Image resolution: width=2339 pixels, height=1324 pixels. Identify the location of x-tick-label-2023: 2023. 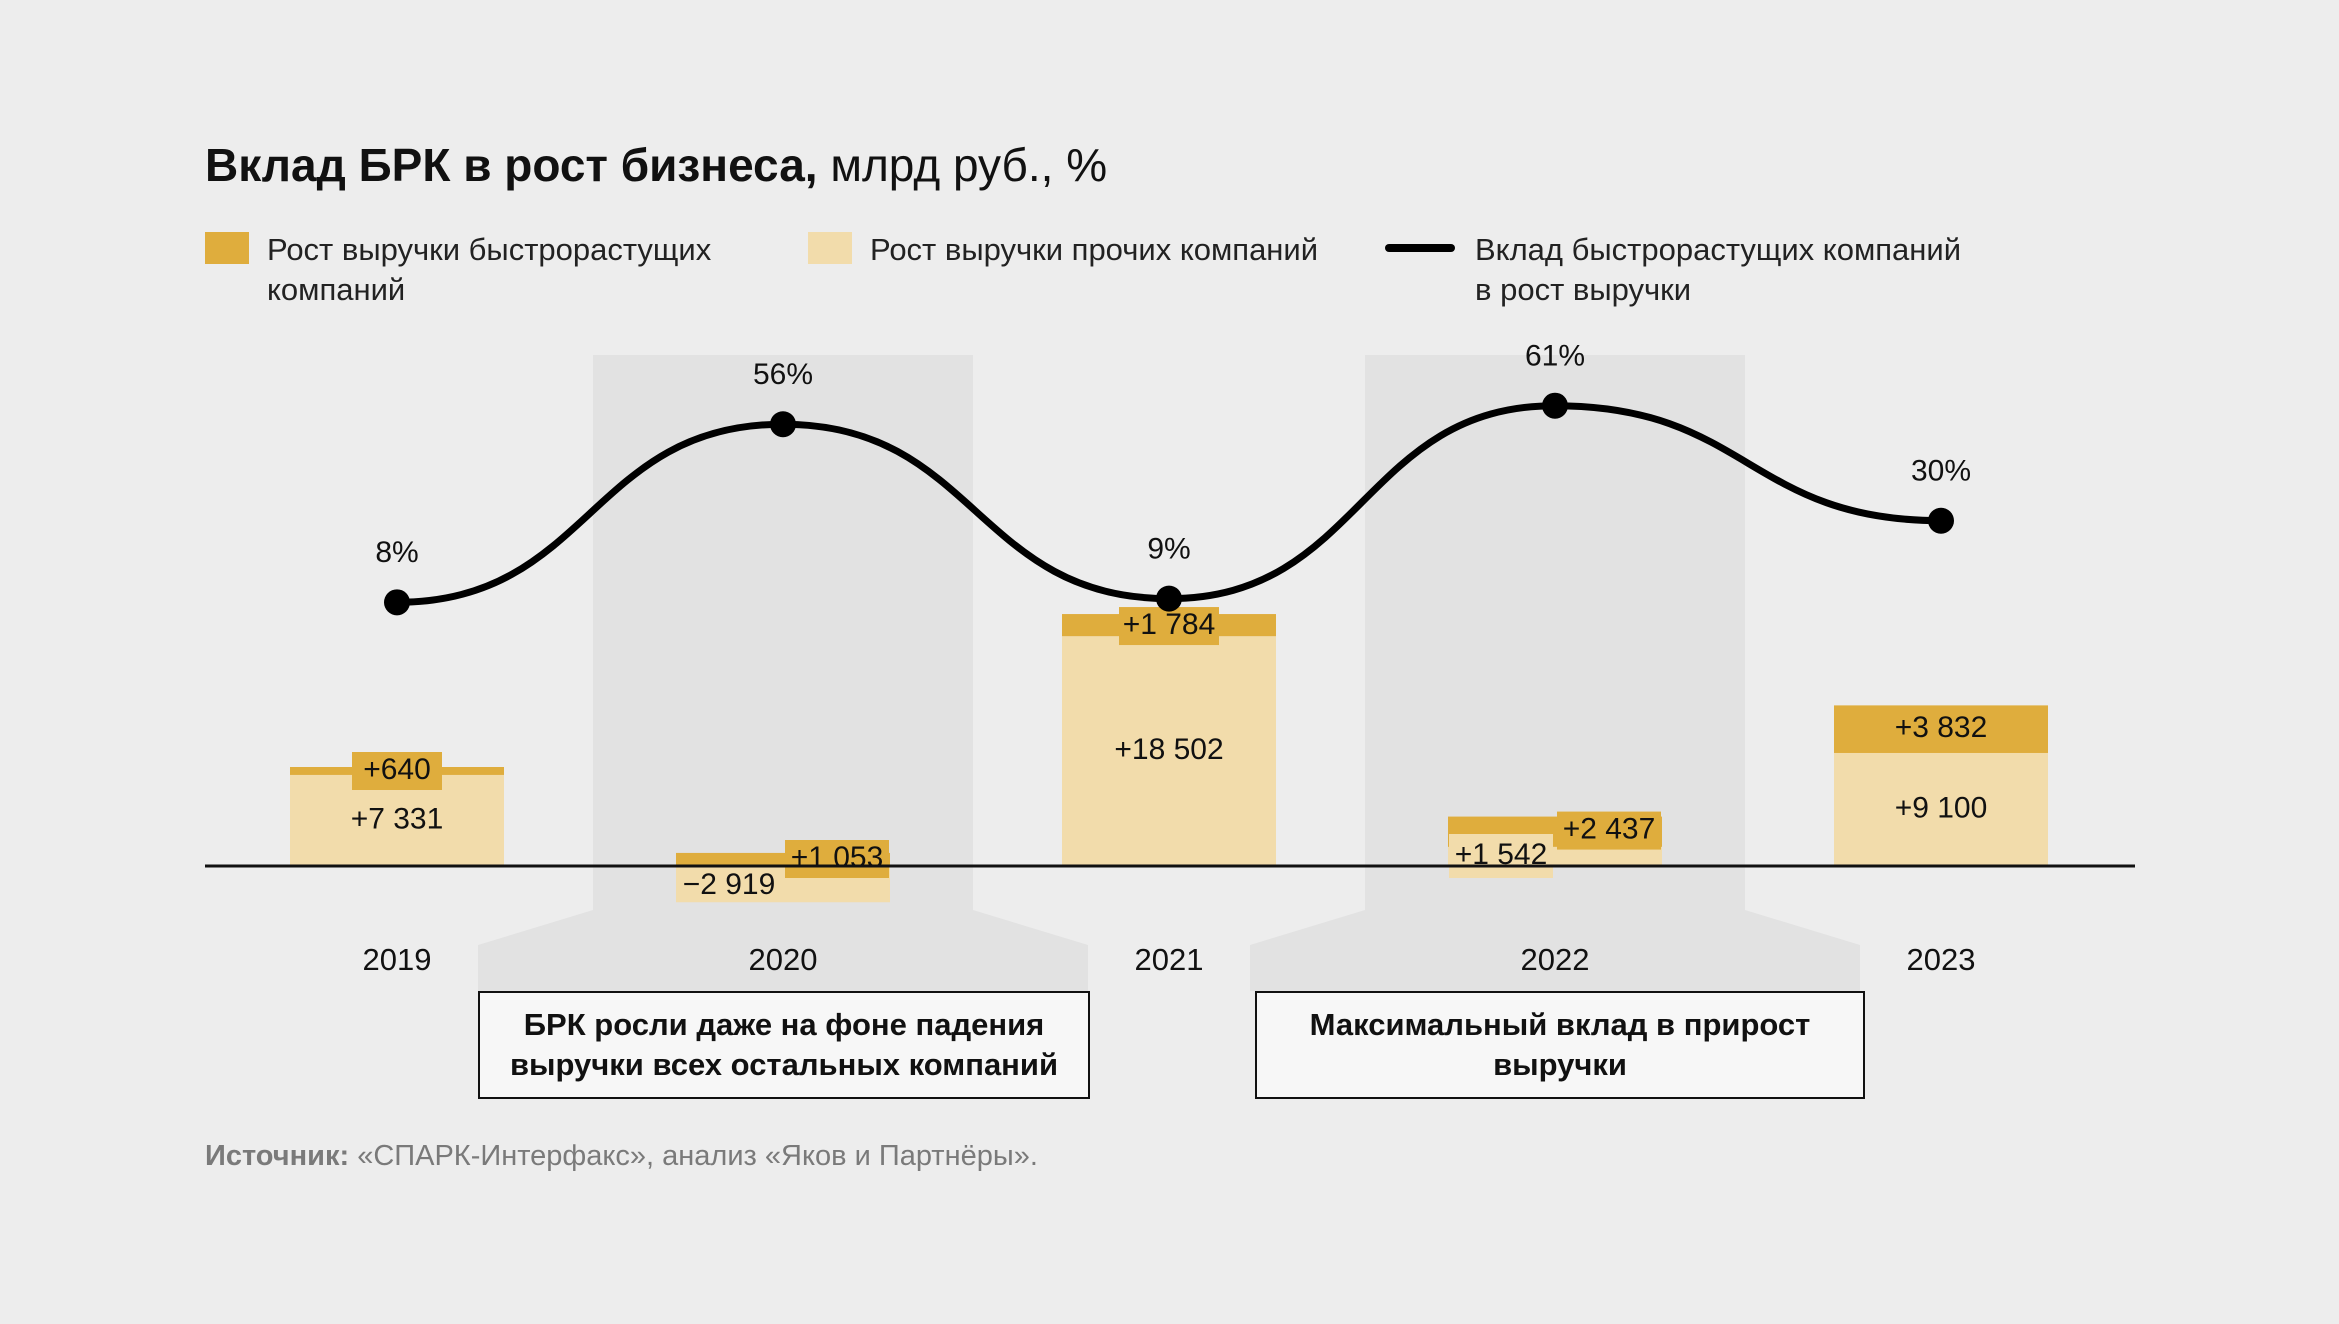
(1941, 959).